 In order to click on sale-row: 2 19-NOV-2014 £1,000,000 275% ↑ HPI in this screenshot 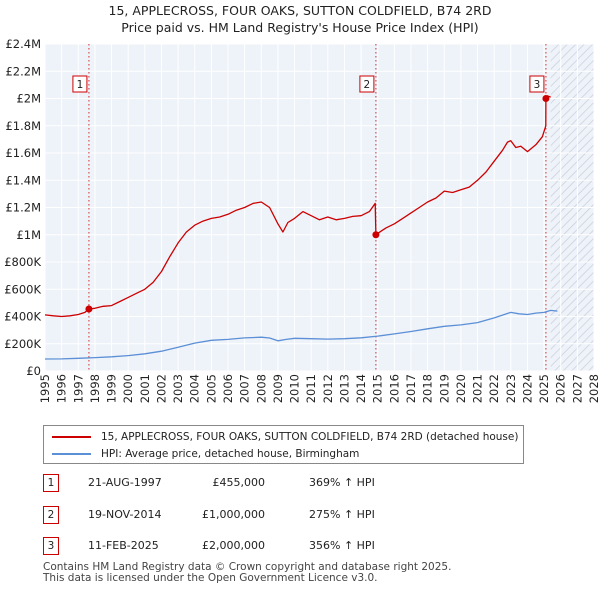, I will do `click(253, 516)`.